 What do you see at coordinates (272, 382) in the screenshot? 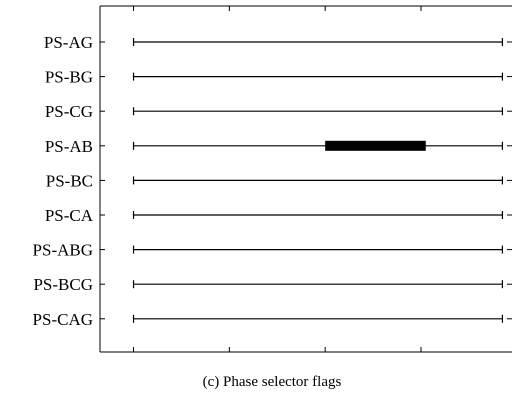
I see `figure-caption: (c) Phase selector flags` at bounding box center [272, 382].